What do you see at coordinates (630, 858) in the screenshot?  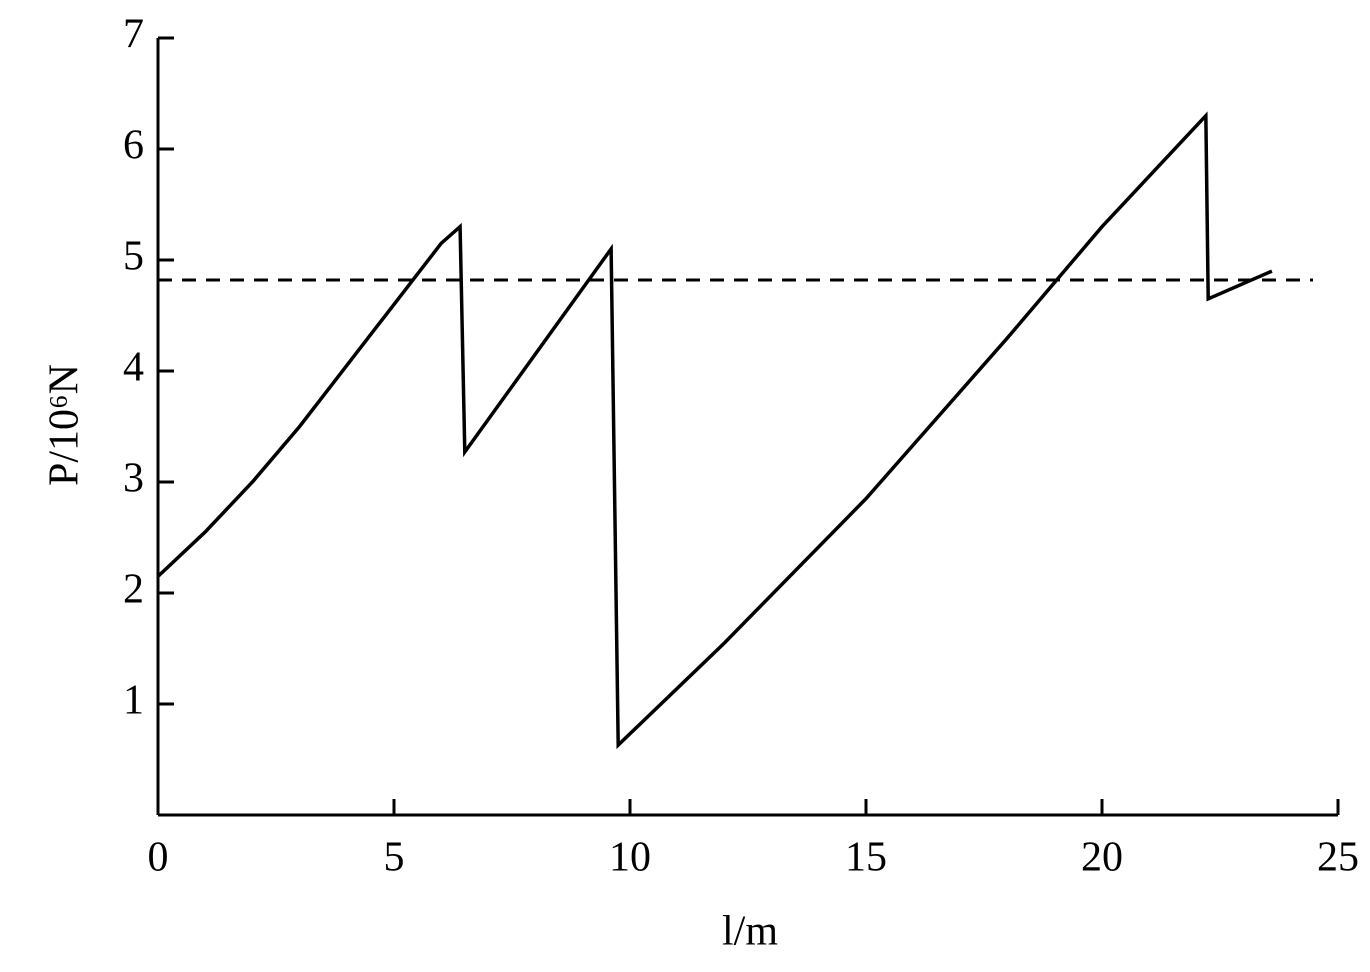 I see `x-tick-label: 10` at bounding box center [630, 858].